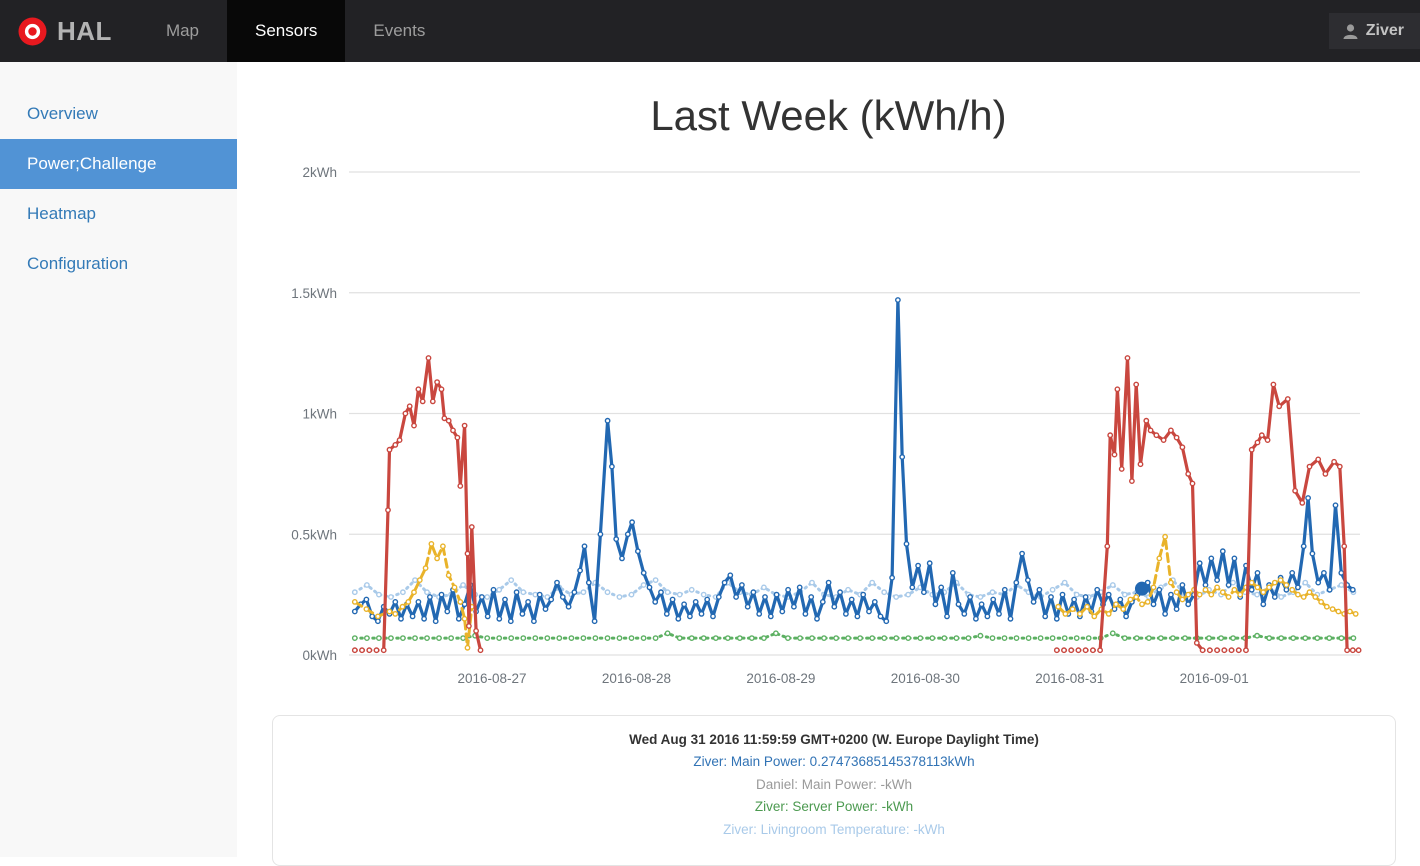 This screenshot has width=1420, height=866. What do you see at coordinates (399, 30) in the screenshot?
I see `nav-item-events: Events` at bounding box center [399, 30].